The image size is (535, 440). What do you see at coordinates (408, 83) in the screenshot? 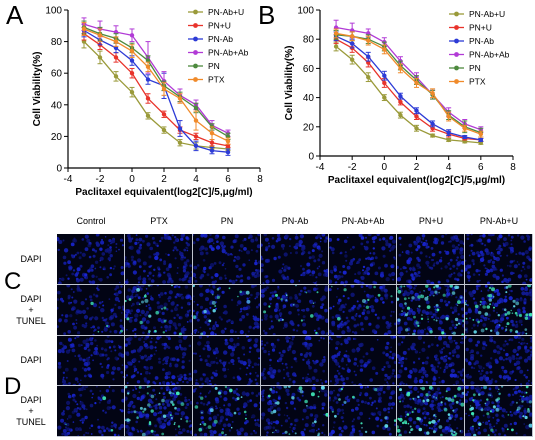
I see `series-ptx` at bounding box center [408, 83].